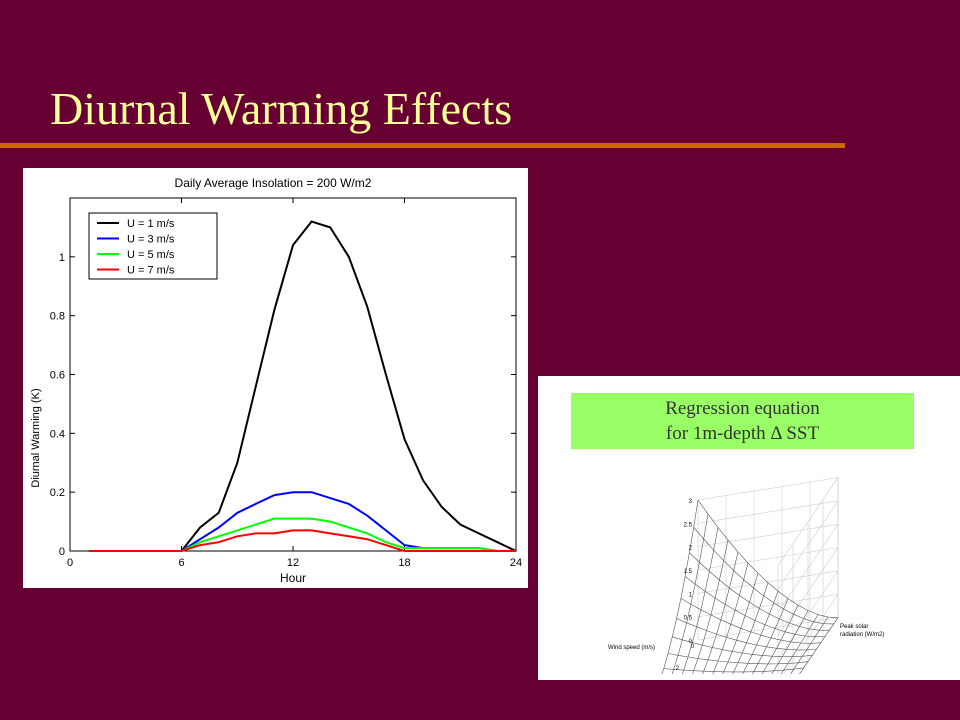  What do you see at coordinates (691, 502) in the screenshot?
I see `z-tick-label: 3` at bounding box center [691, 502].